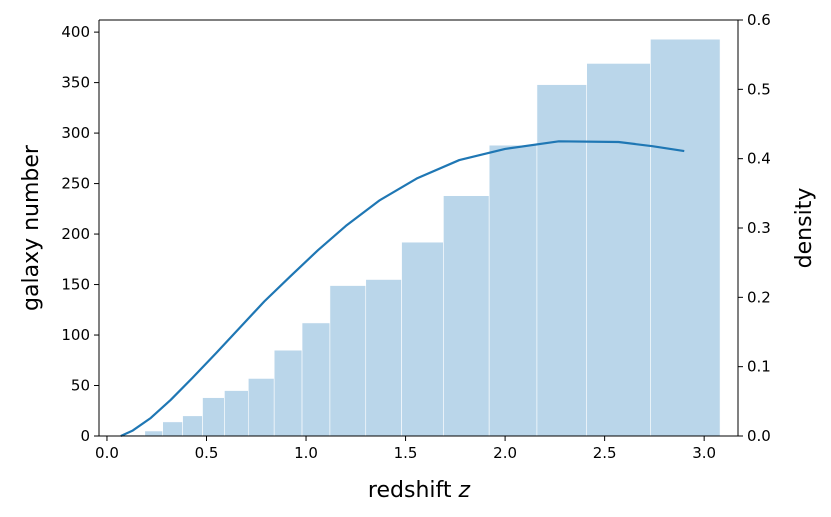  Describe the element at coordinates (804, 228) in the screenshot. I see `y2-axis-title: density` at that location.